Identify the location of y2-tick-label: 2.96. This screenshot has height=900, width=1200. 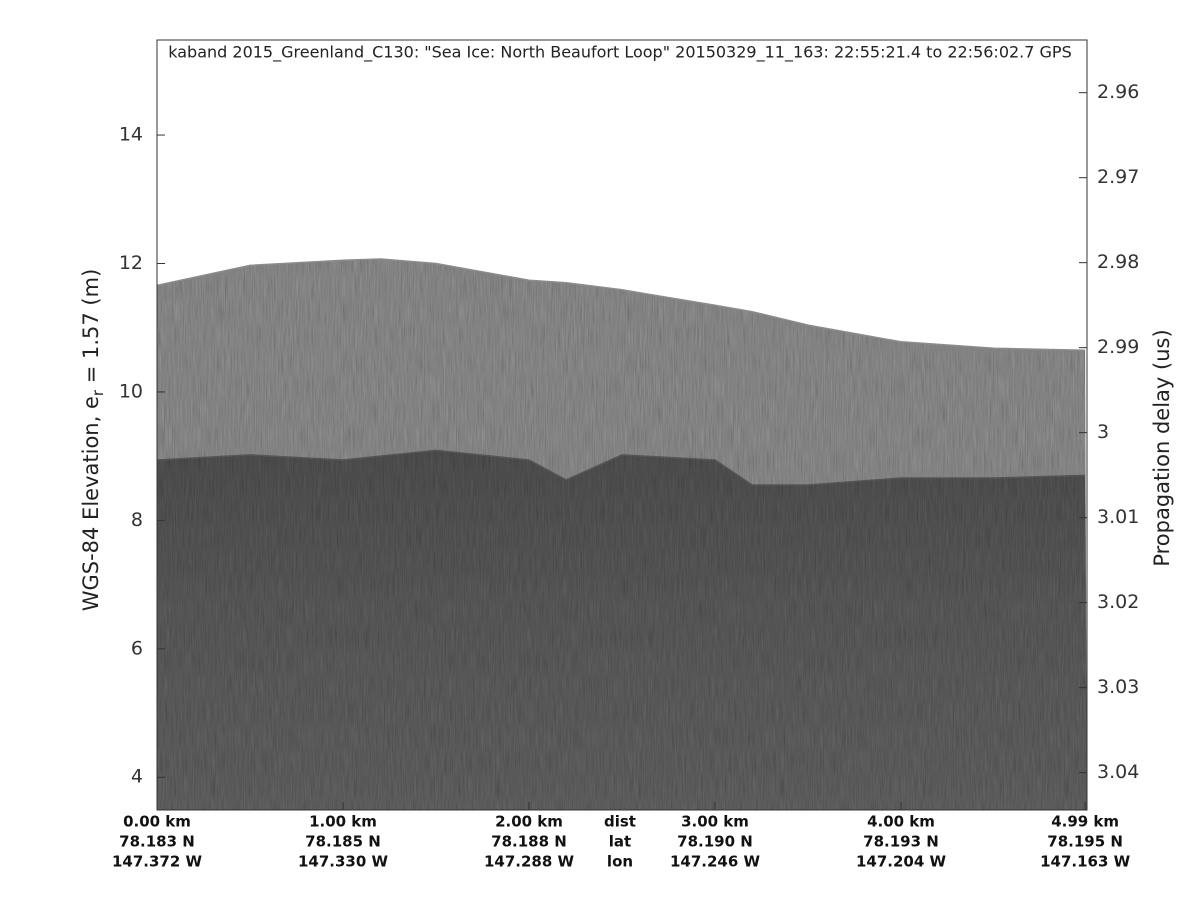
(1118, 92).